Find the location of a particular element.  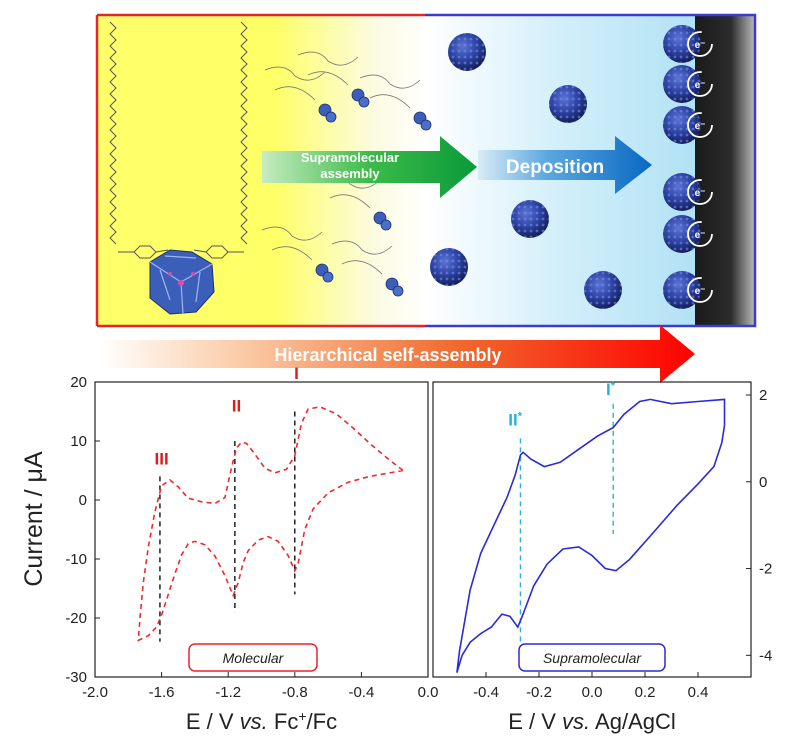

peak-label: II* is located at coordinates (515, 419).